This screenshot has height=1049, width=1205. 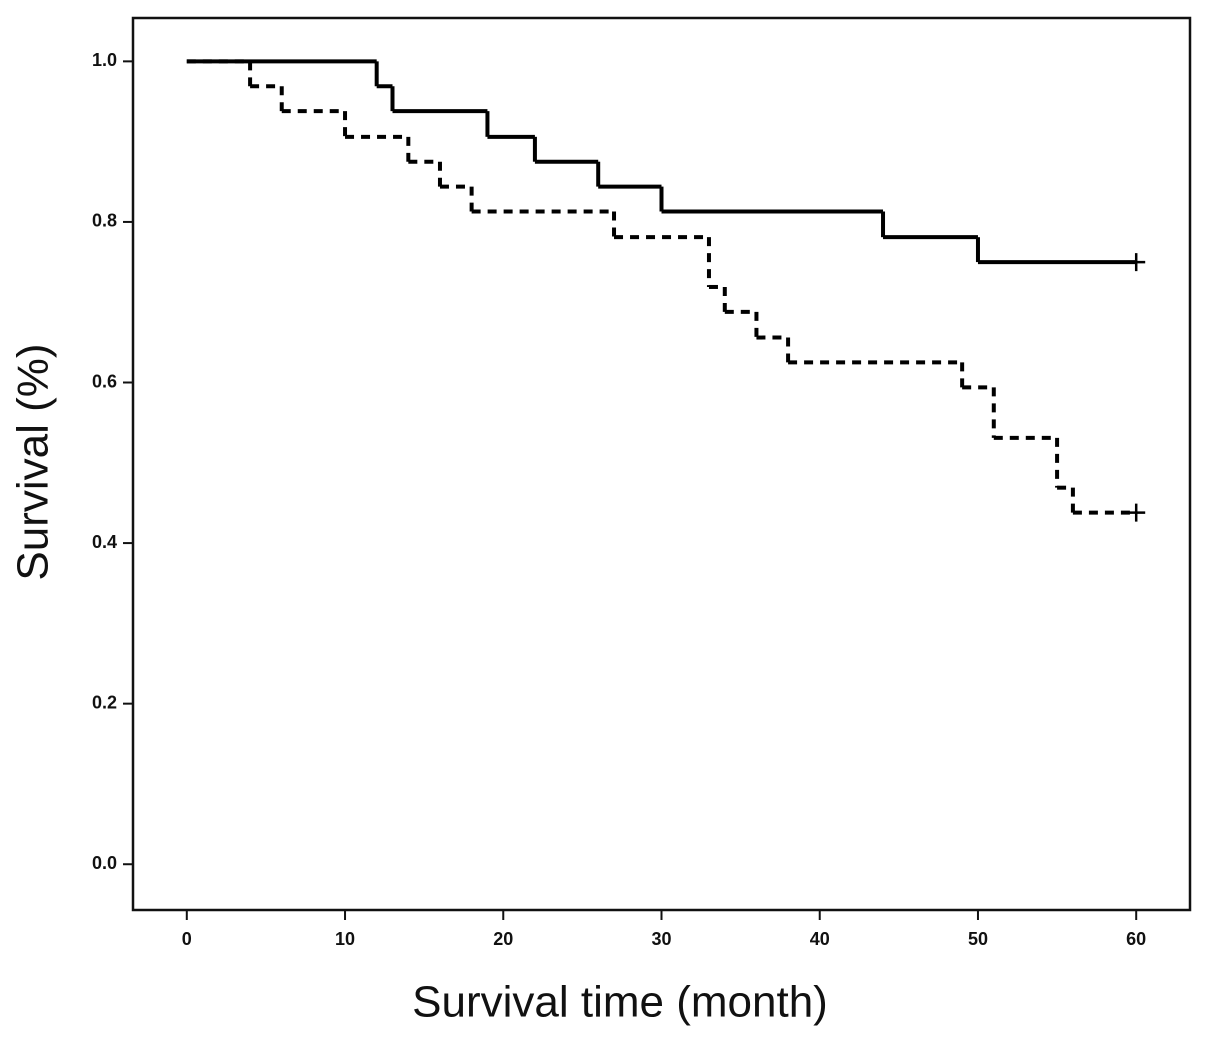 What do you see at coordinates (104, 60) in the screenshot?
I see `y-tick-label: 1.0` at bounding box center [104, 60].